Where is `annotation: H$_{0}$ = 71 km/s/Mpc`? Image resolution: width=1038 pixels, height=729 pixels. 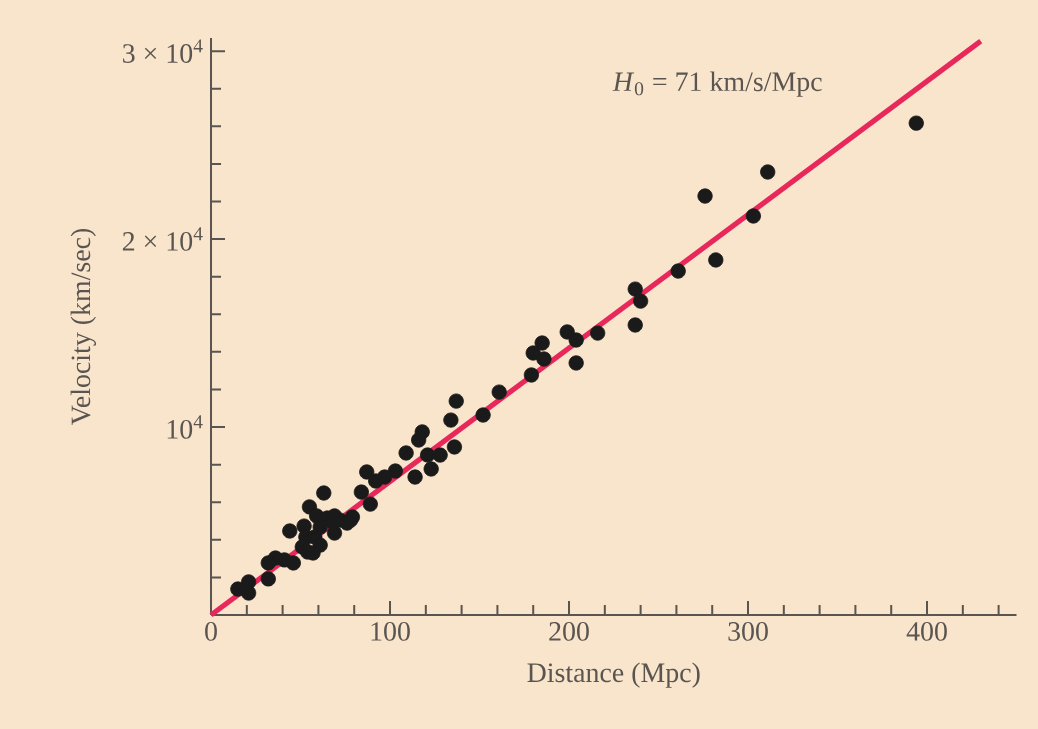 annotation: H$_{0}$ = 71 km/s/Mpc is located at coordinates (717, 84).